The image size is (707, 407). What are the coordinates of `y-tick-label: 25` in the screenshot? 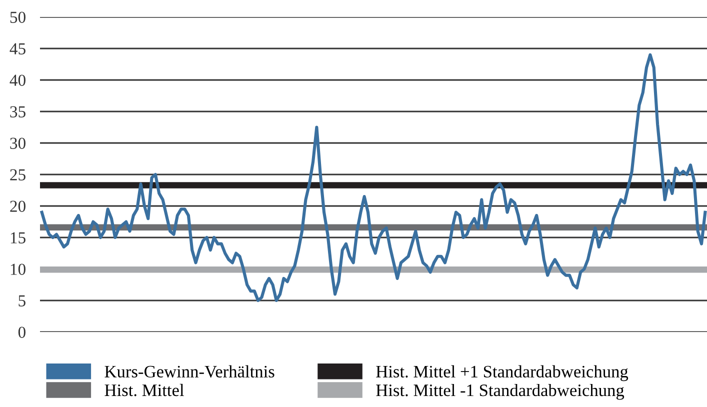 It's located at (18, 174).